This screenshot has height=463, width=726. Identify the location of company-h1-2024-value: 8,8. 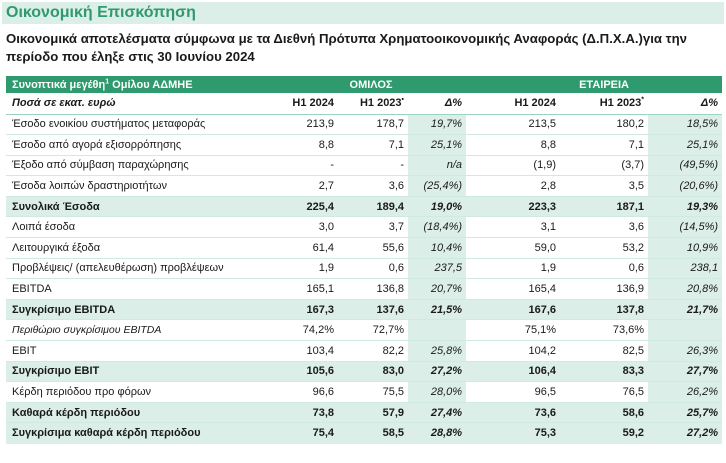
(523, 145).